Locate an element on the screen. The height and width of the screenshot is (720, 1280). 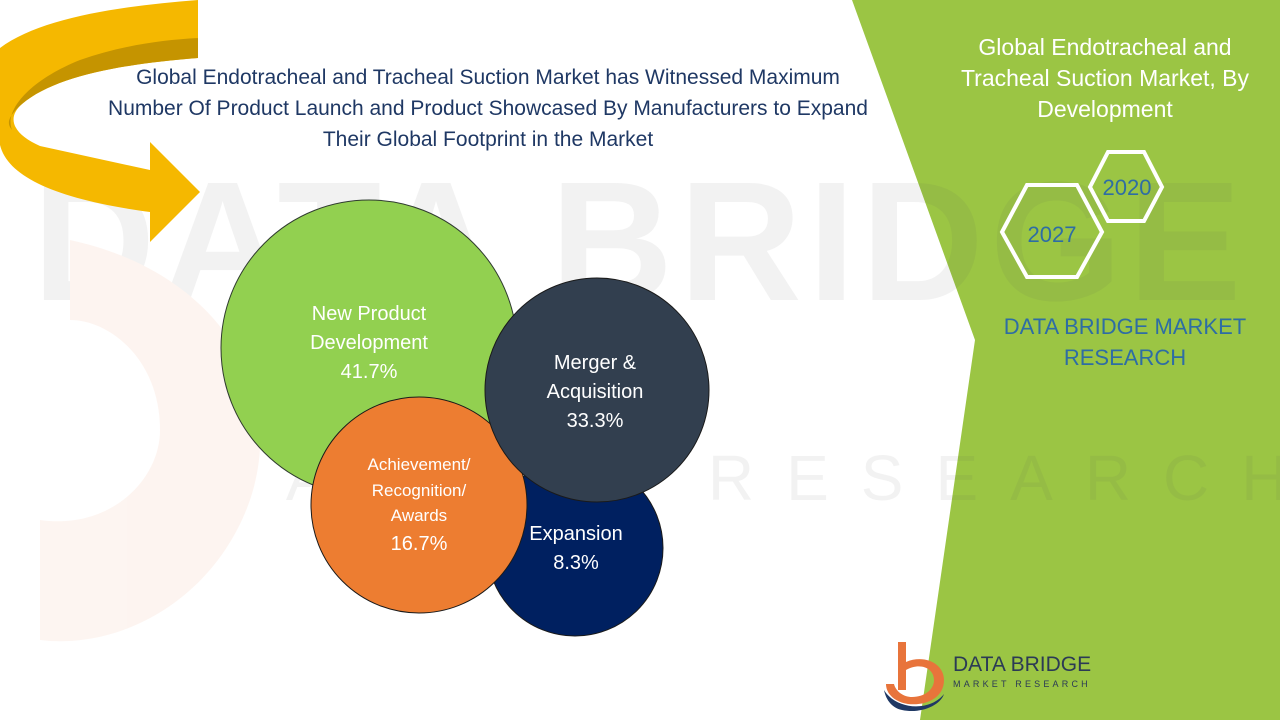
label-new-product-line-1: New Product is located at coordinates (369, 314).